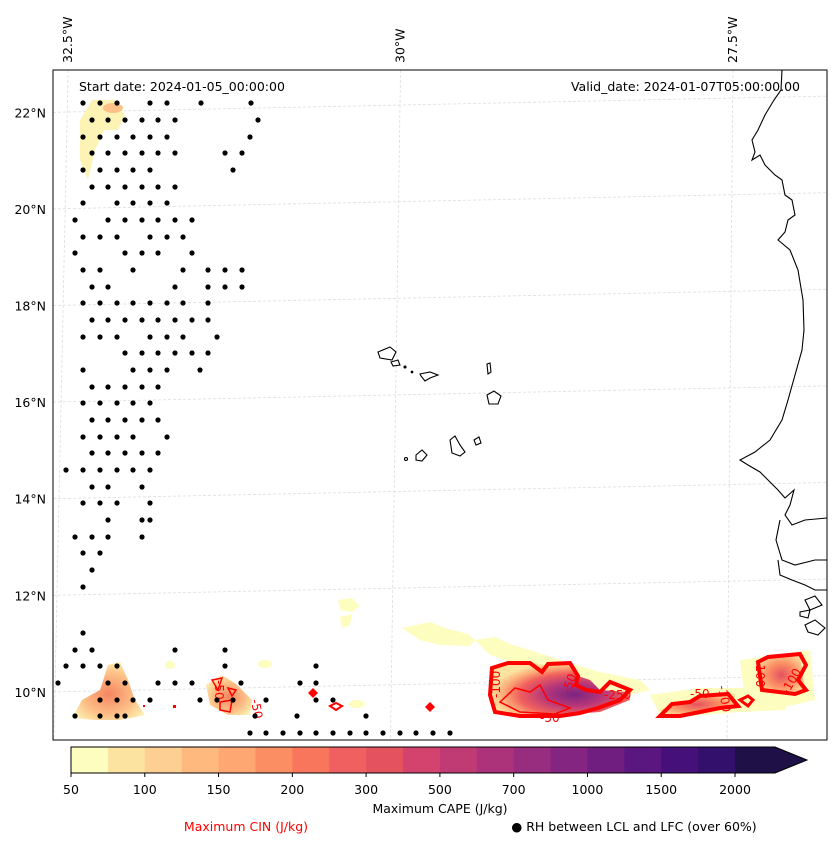  Describe the element at coordinates (30, 209) in the screenshot. I see `lat-tick-label: 20°N` at that location.